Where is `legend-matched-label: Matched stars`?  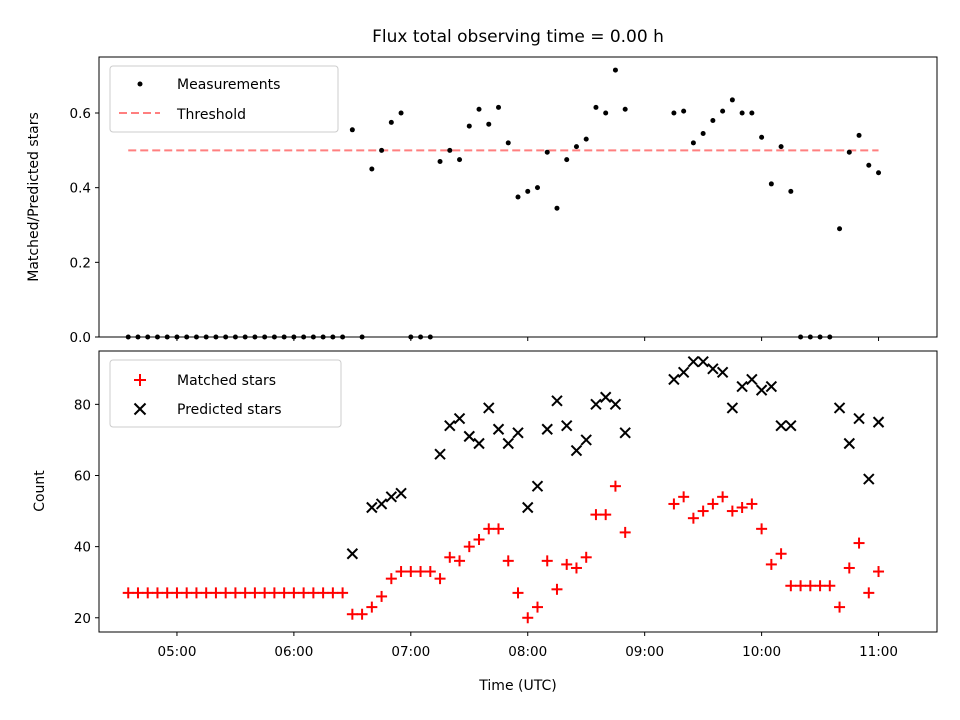
legend-matched-label: Matched stars is located at coordinates (226, 381).